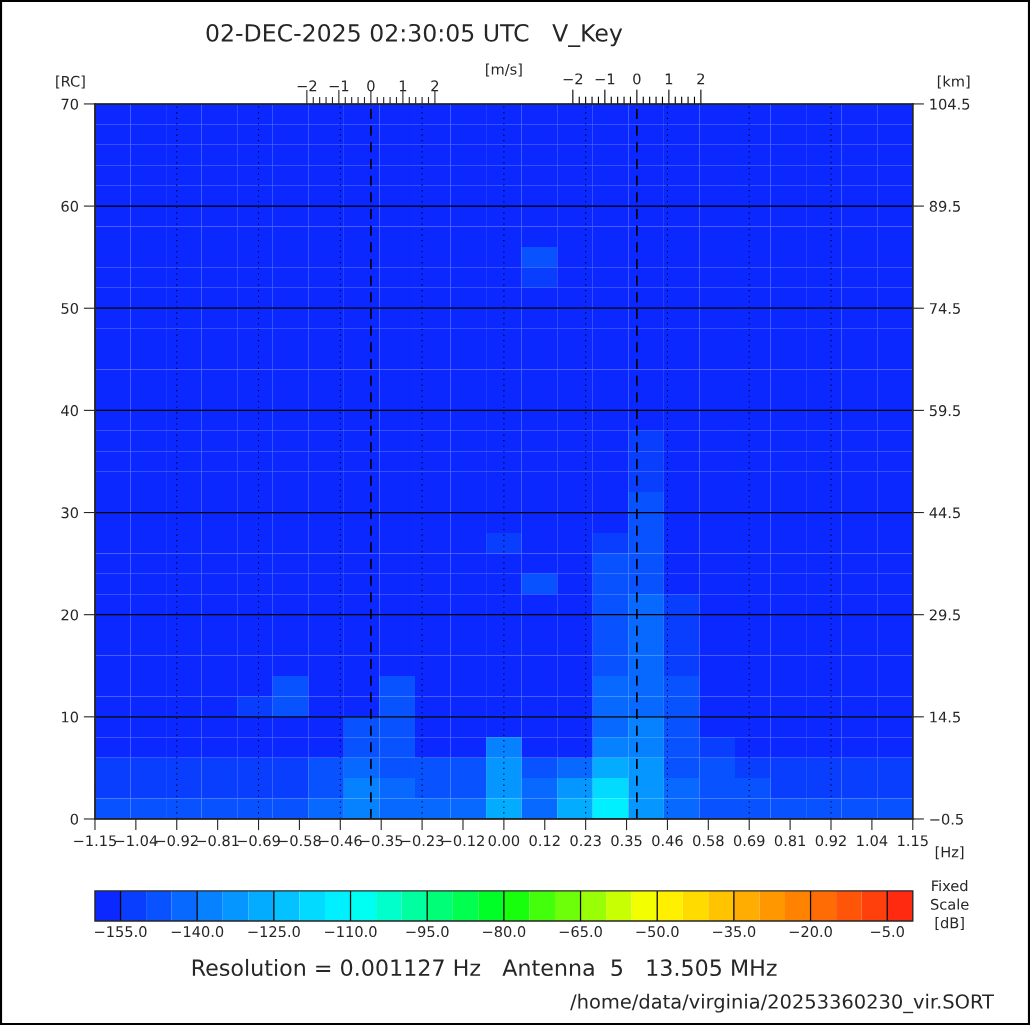  I want to click on color-bar-label: −20.0, so click(810, 932).